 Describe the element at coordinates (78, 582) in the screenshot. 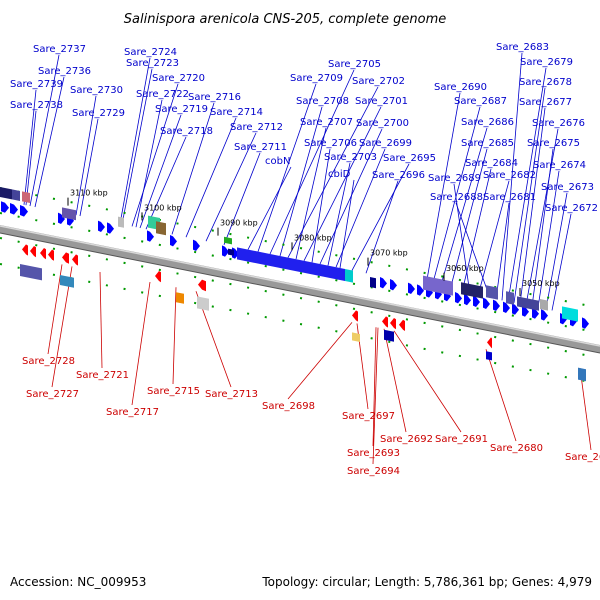

I see `accession-text: Accession: NC_009953` at that location.